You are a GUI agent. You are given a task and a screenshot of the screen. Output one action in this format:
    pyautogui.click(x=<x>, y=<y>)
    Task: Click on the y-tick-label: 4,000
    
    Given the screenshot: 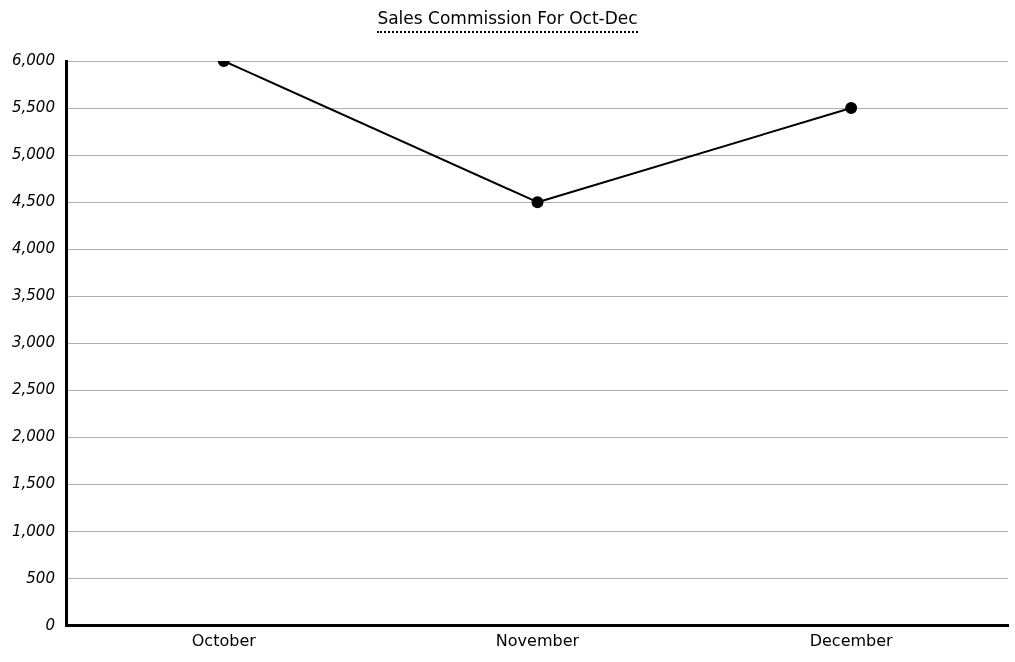 What is the action you would take?
    pyautogui.click(x=33, y=248)
    